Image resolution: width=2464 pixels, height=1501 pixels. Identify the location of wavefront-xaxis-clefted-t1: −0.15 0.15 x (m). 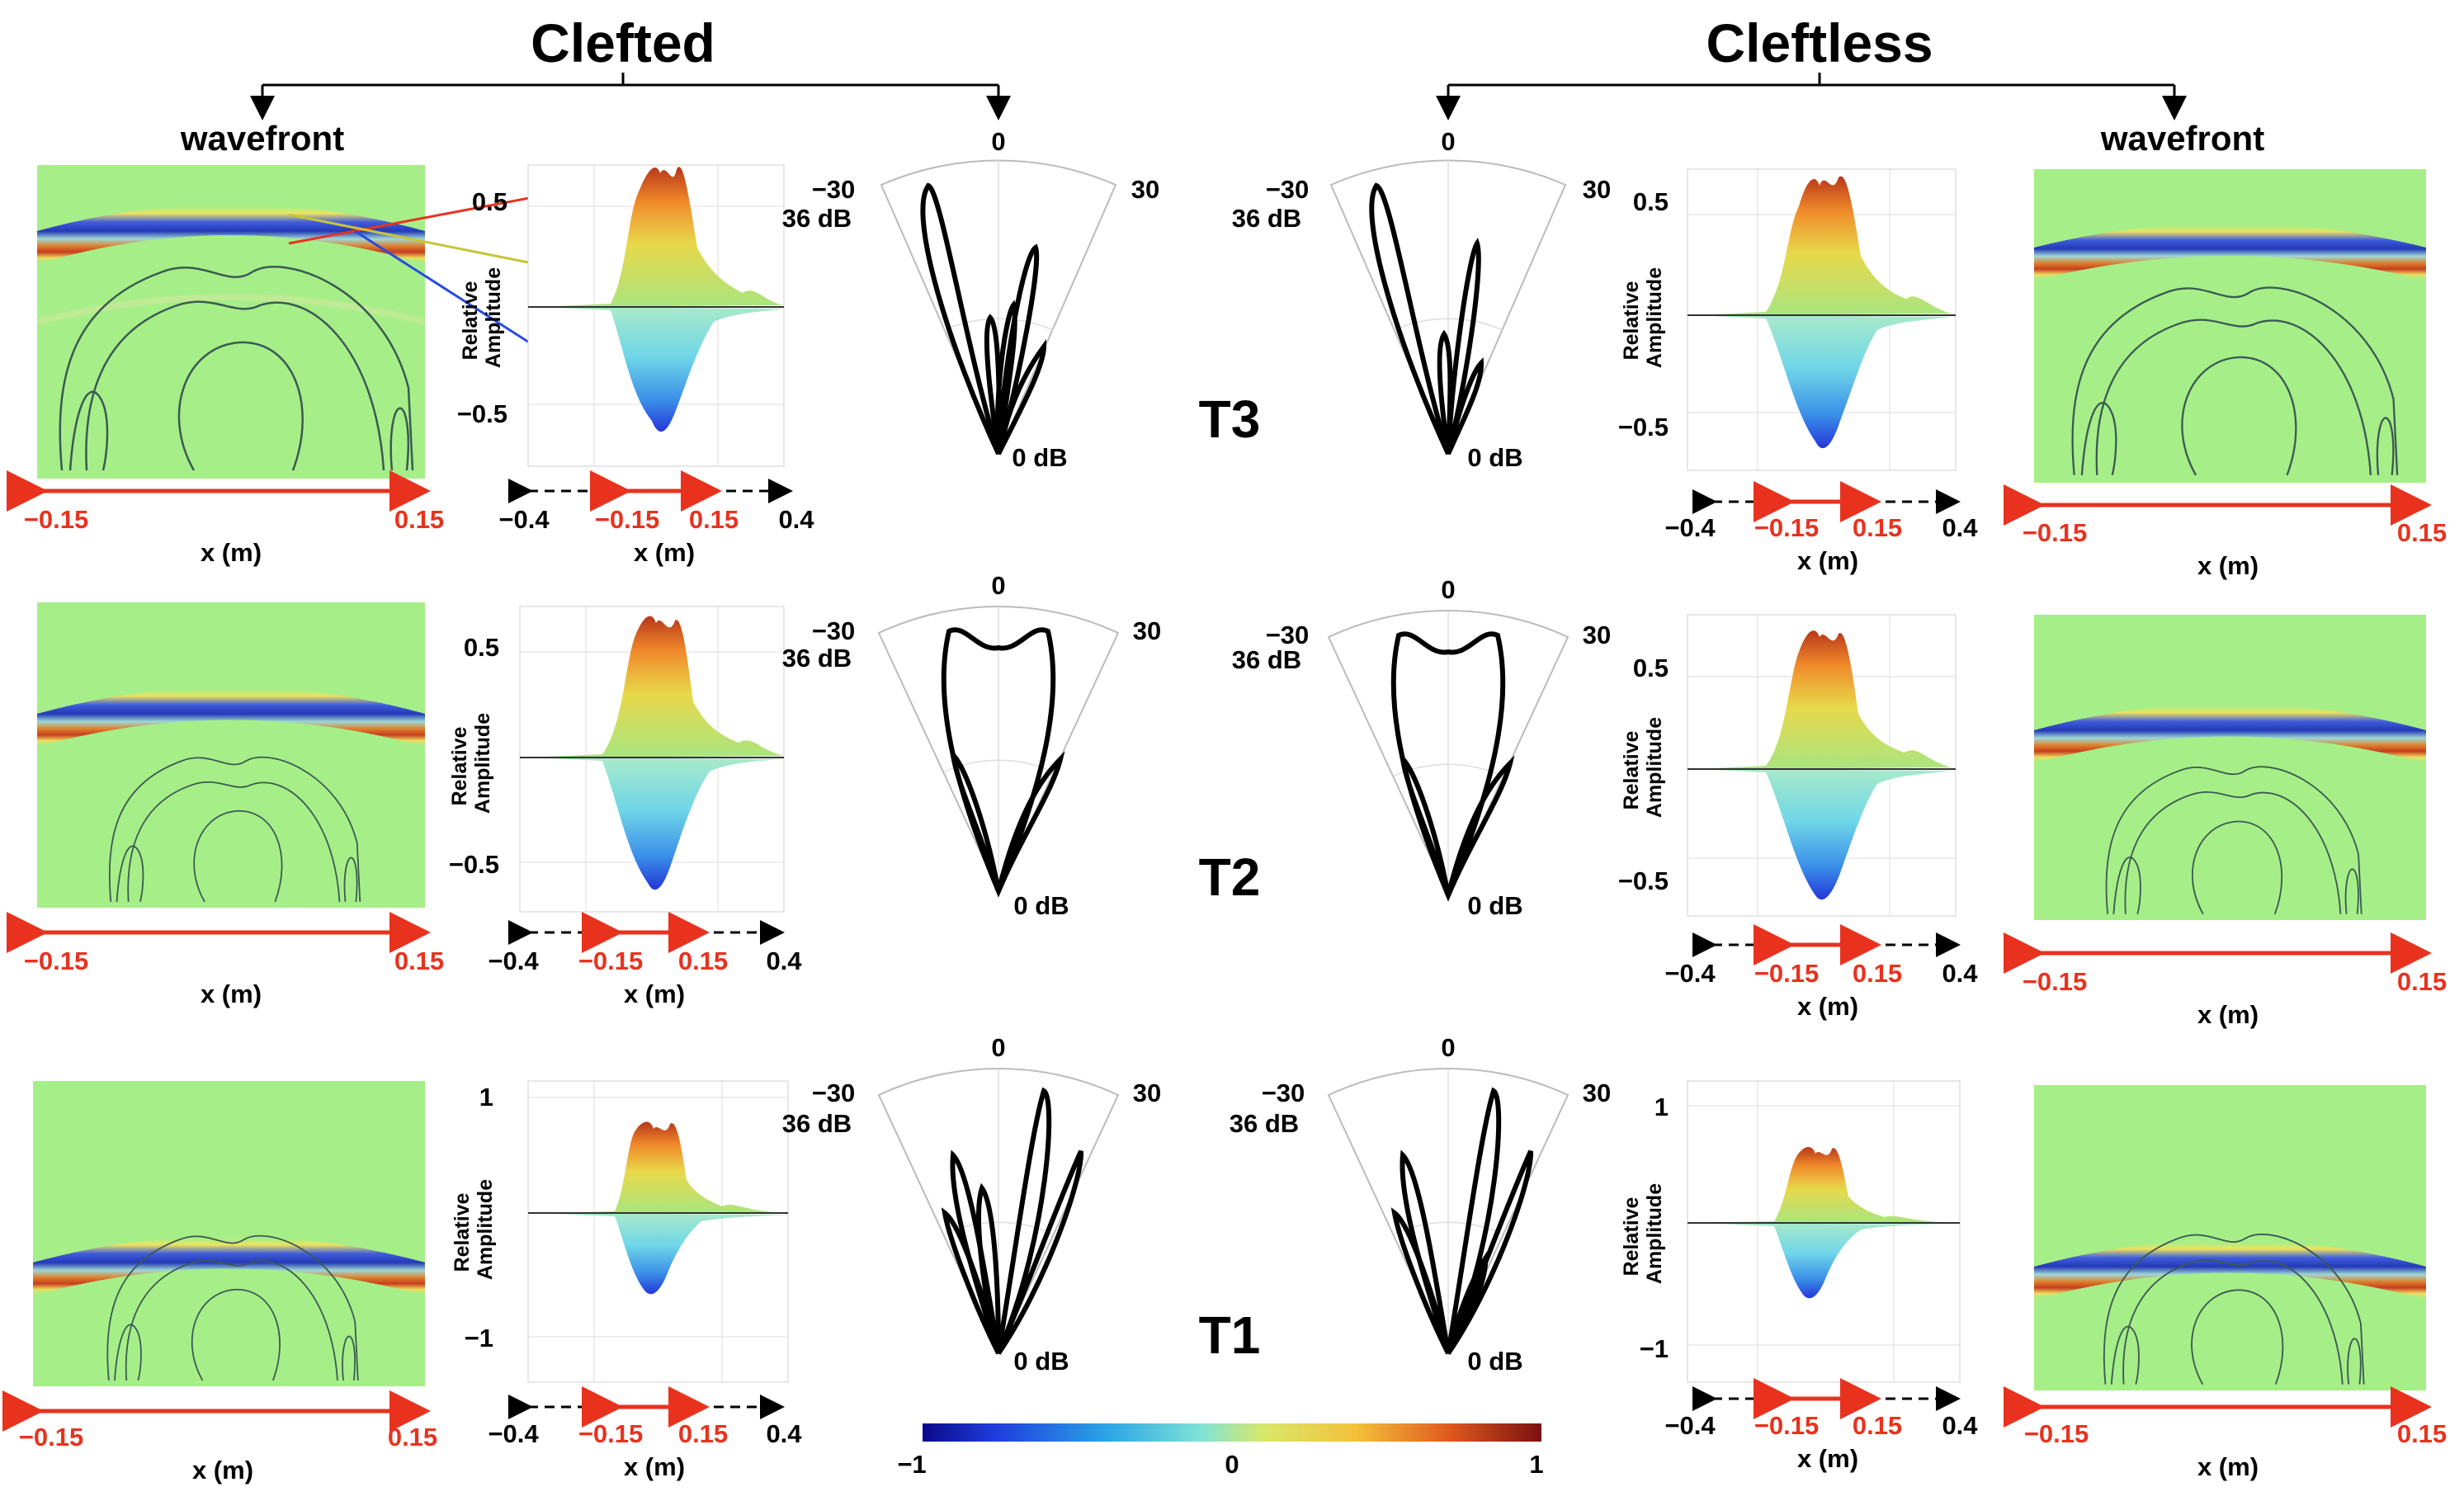
(219, 1437).